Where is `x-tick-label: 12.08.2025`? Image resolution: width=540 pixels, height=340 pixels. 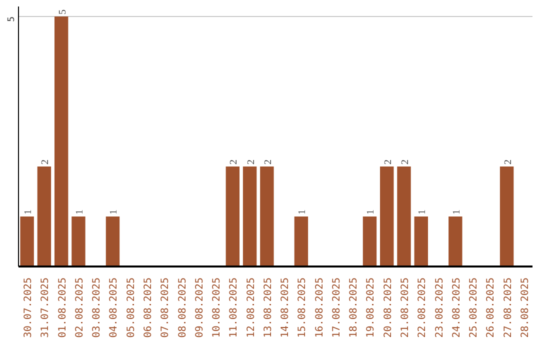 x-tick-label: 12.08.2025 is located at coordinates (251, 307).